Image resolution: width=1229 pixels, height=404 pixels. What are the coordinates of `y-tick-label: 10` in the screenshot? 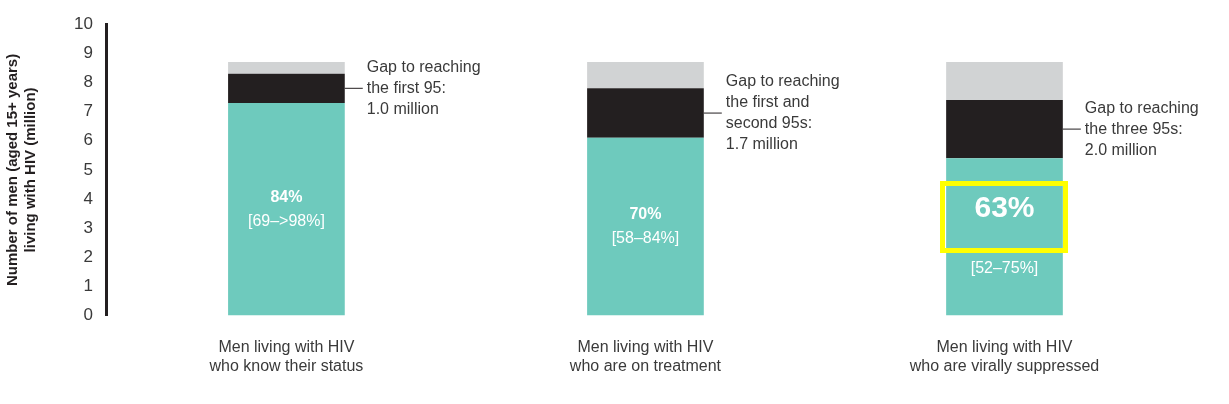 It's located at (83, 23).